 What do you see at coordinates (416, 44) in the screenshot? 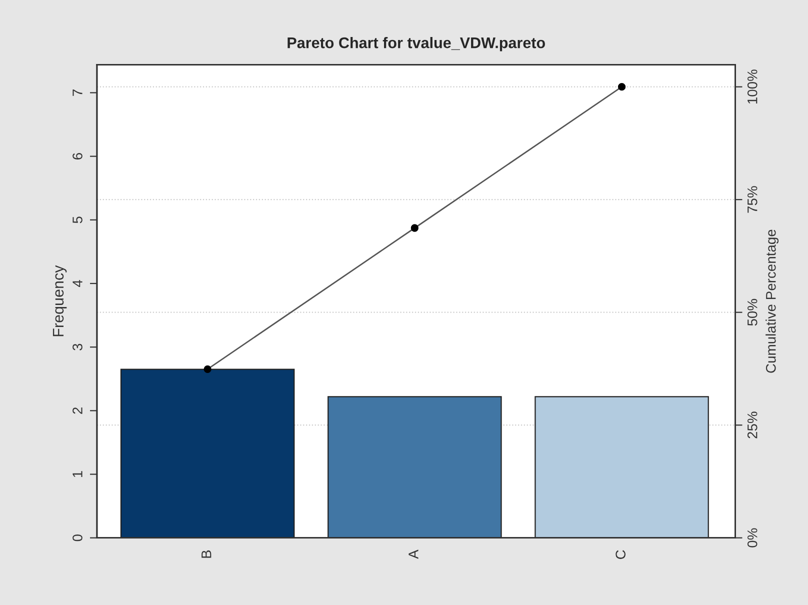
I see `chart-title: Pareto Chart for tvalue_VDW.pareto` at bounding box center [416, 44].